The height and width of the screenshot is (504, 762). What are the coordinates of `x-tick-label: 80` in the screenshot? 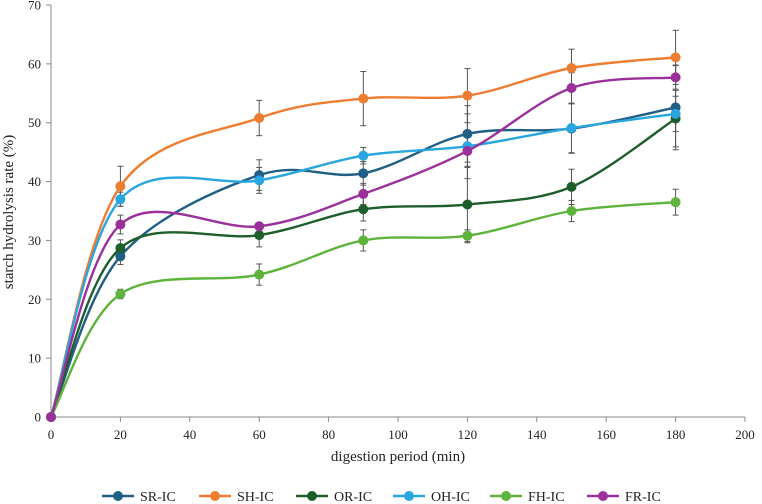 It's located at (328, 434).